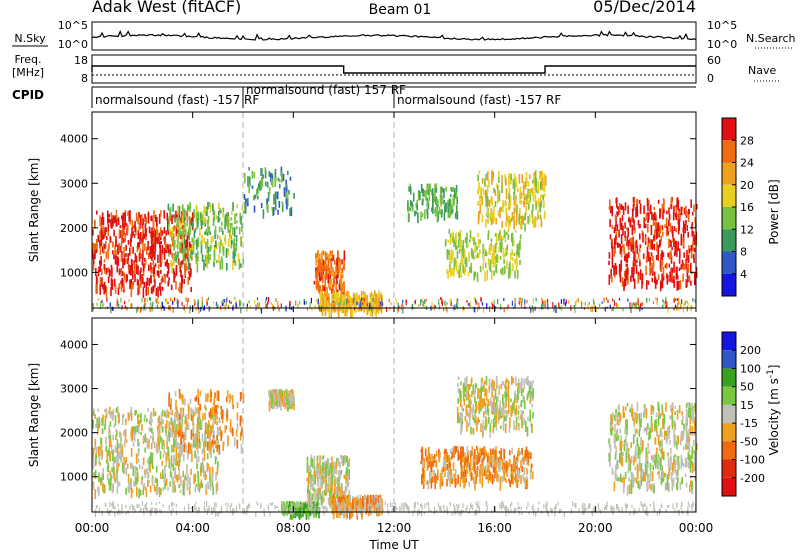 Image resolution: width=800 pixels, height=558 pixels. I want to click on freq-tick-top: 18, so click(81, 60).